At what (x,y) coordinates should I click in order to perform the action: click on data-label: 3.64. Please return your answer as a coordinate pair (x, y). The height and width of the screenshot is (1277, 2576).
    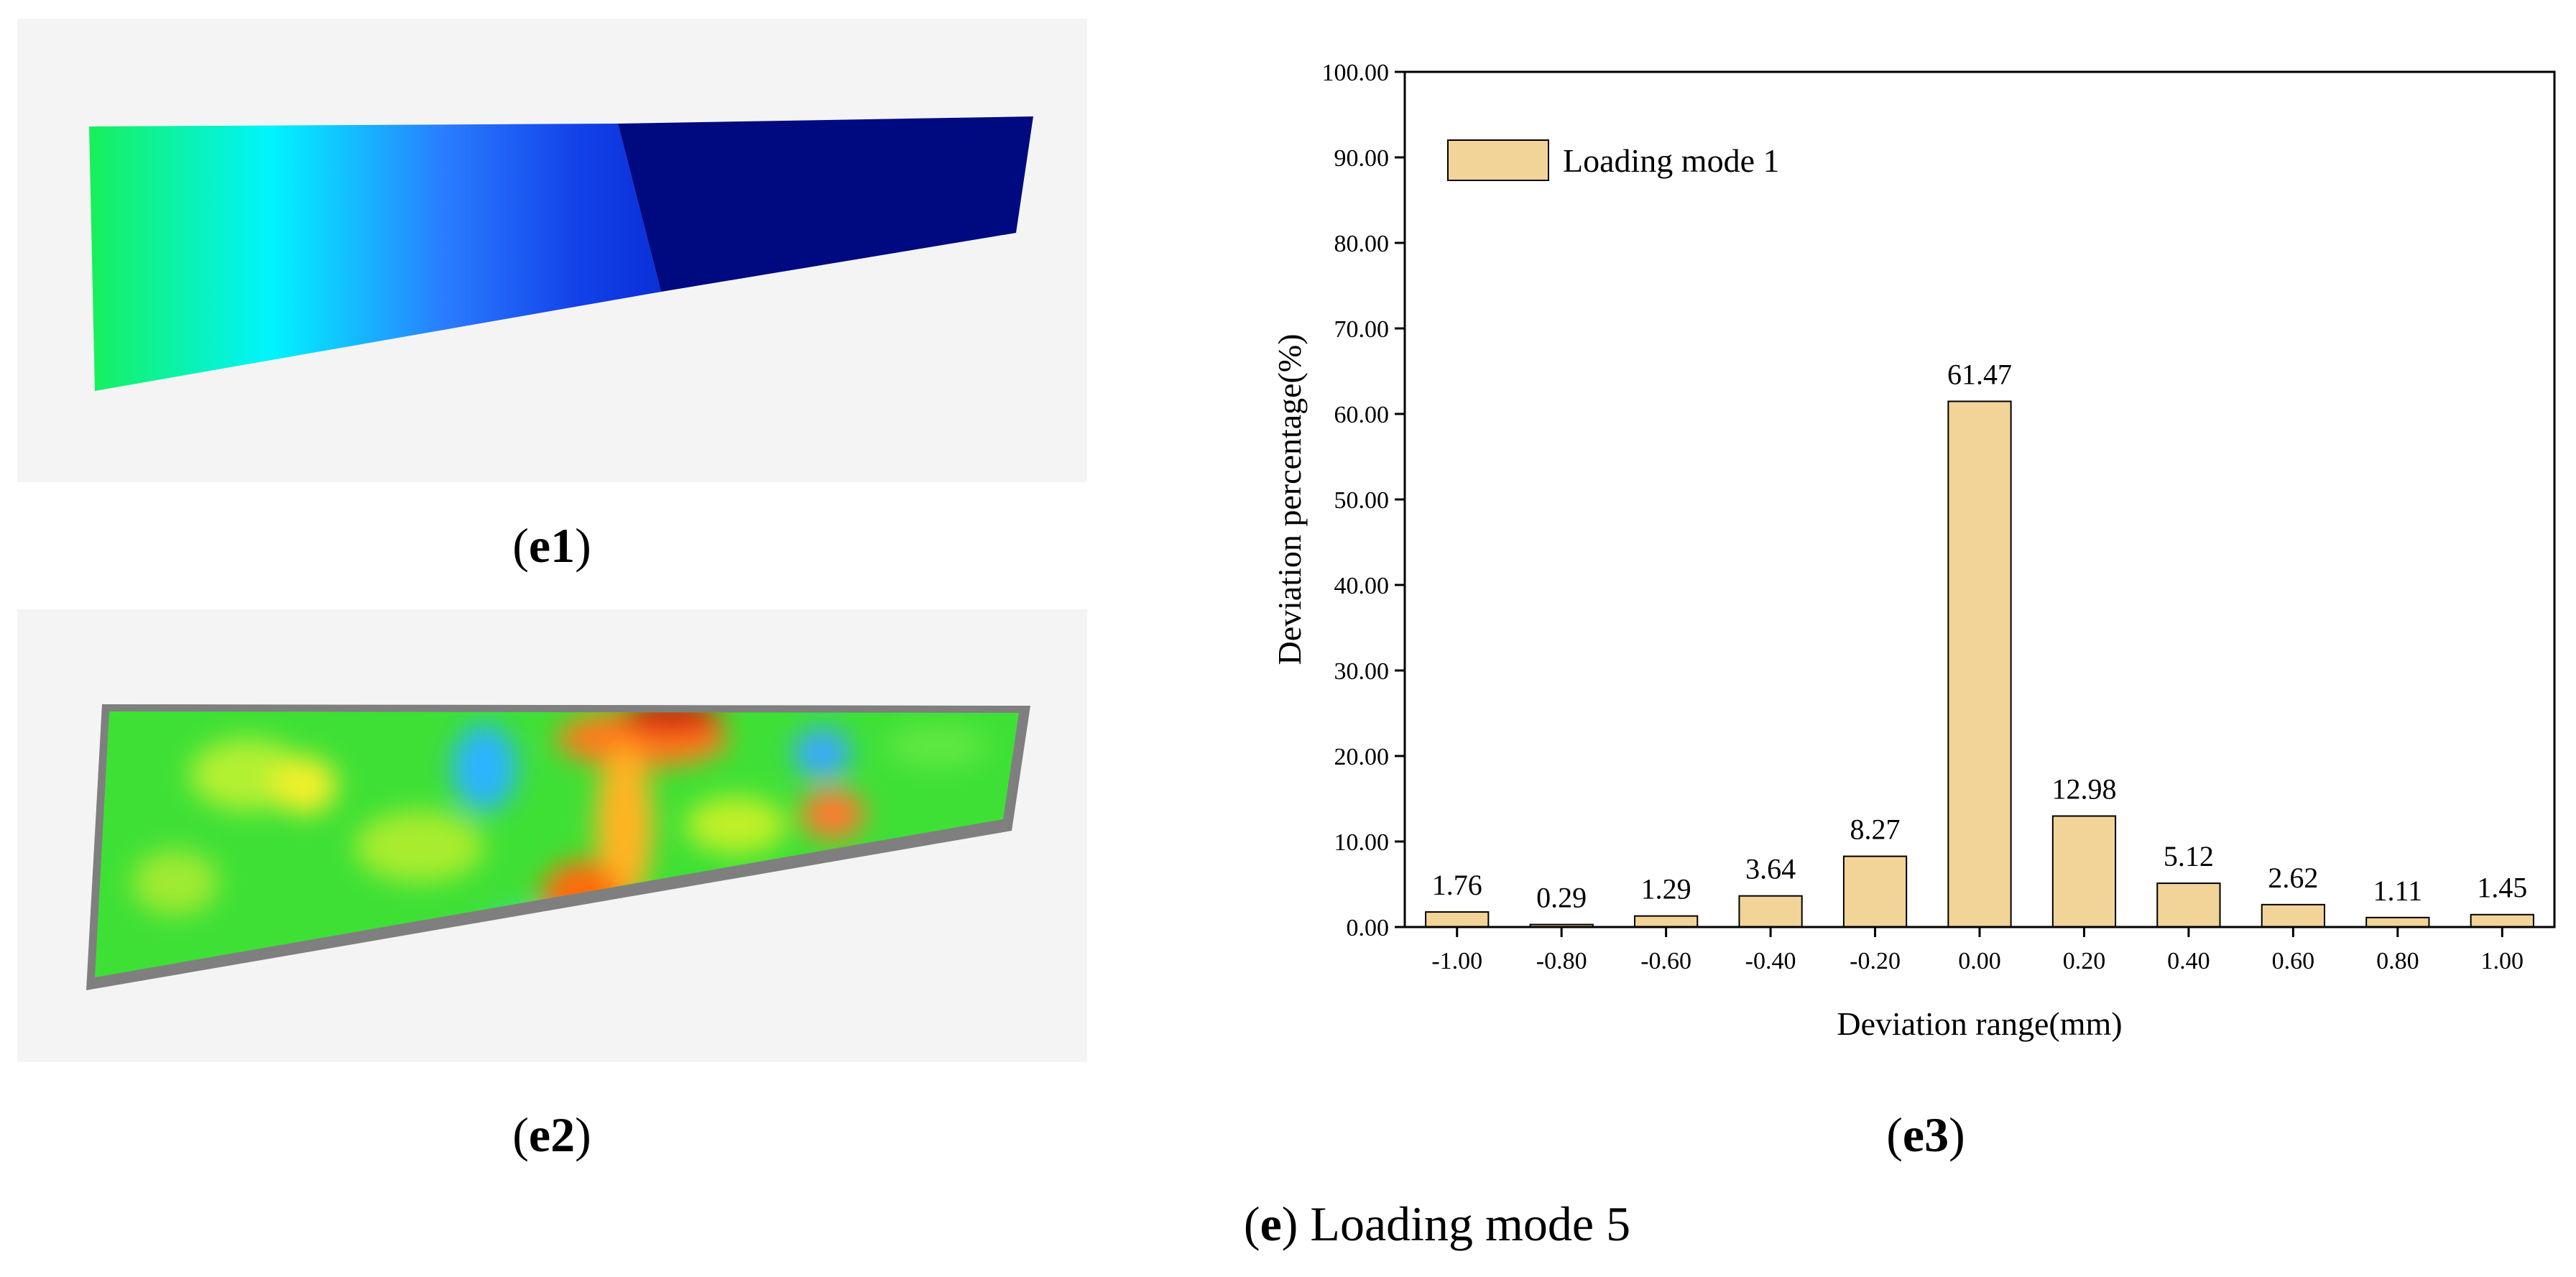
    Looking at the image, I should click on (1770, 869).